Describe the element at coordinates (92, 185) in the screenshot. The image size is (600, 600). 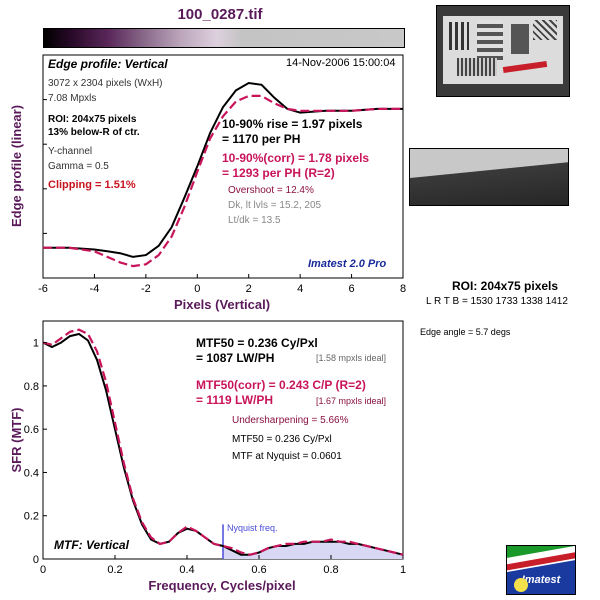
I see `clipping-label: Clipping = 1.51%` at that location.